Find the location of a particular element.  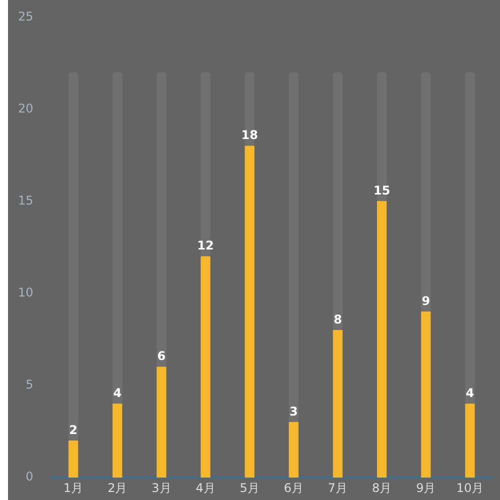

x-tick-label: 3月 is located at coordinates (162, 487).